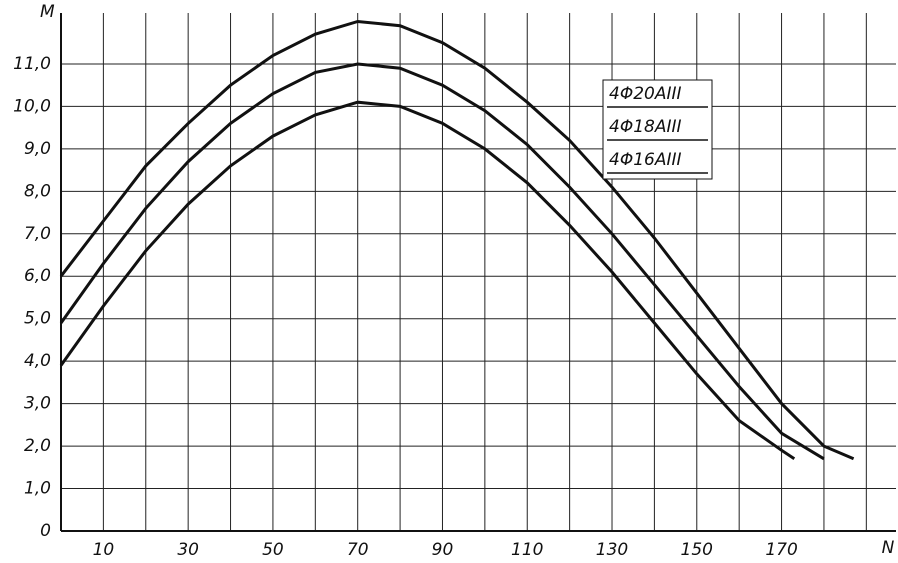 The height and width of the screenshot is (563, 898). What do you see at coordinates (273, 550) in the screenshot?
I see `x-tick-label: 50` at bounding box center [273, 550].